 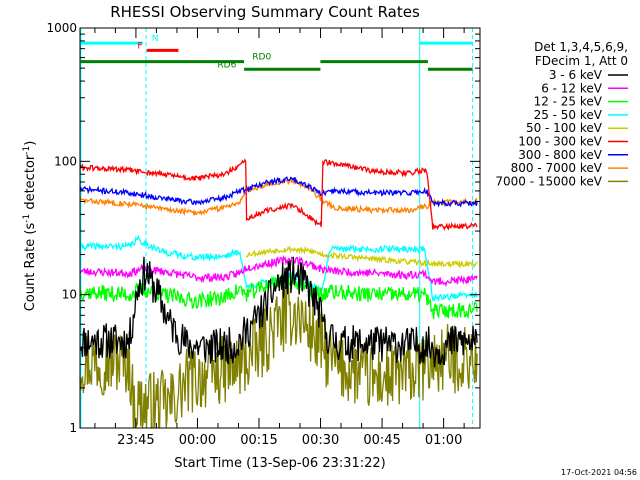 What do you see at coordinates (73, 428) in the screenshot?
I see `y-tick-label: 1` at bounding box center [73, 428].